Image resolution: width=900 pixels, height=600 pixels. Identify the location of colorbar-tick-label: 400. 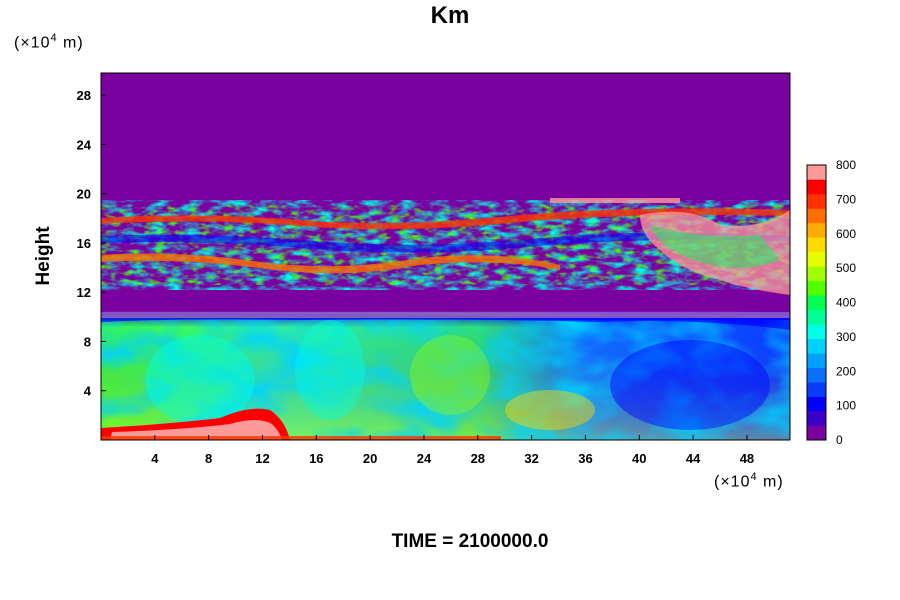
(846, 303).